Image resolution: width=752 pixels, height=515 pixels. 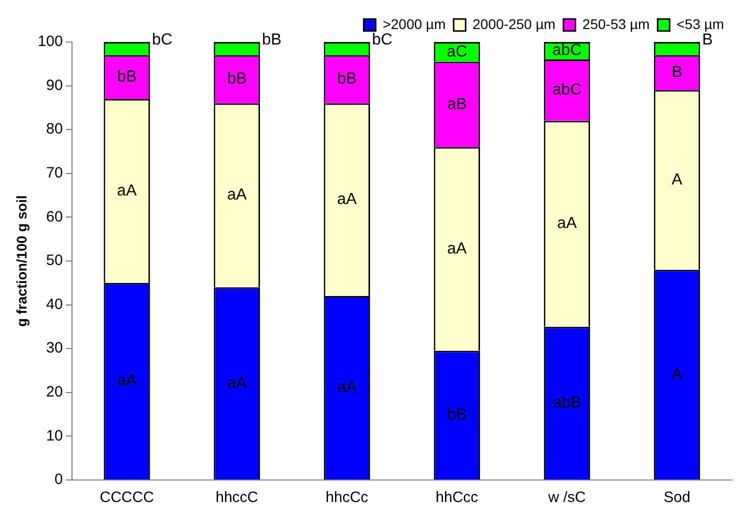 What do you see at coordinates (54, 304) in the screenshot?
I see `y-tick-label: 40` at bounding box center [54, 304].